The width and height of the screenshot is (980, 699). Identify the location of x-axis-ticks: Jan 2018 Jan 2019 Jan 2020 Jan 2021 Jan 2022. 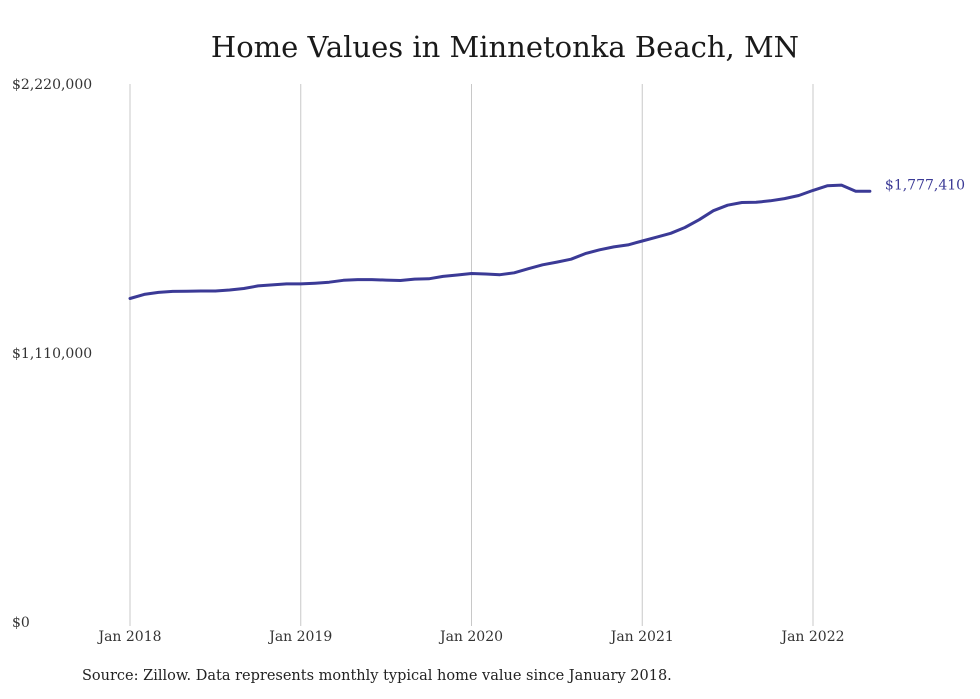
(470, 637).